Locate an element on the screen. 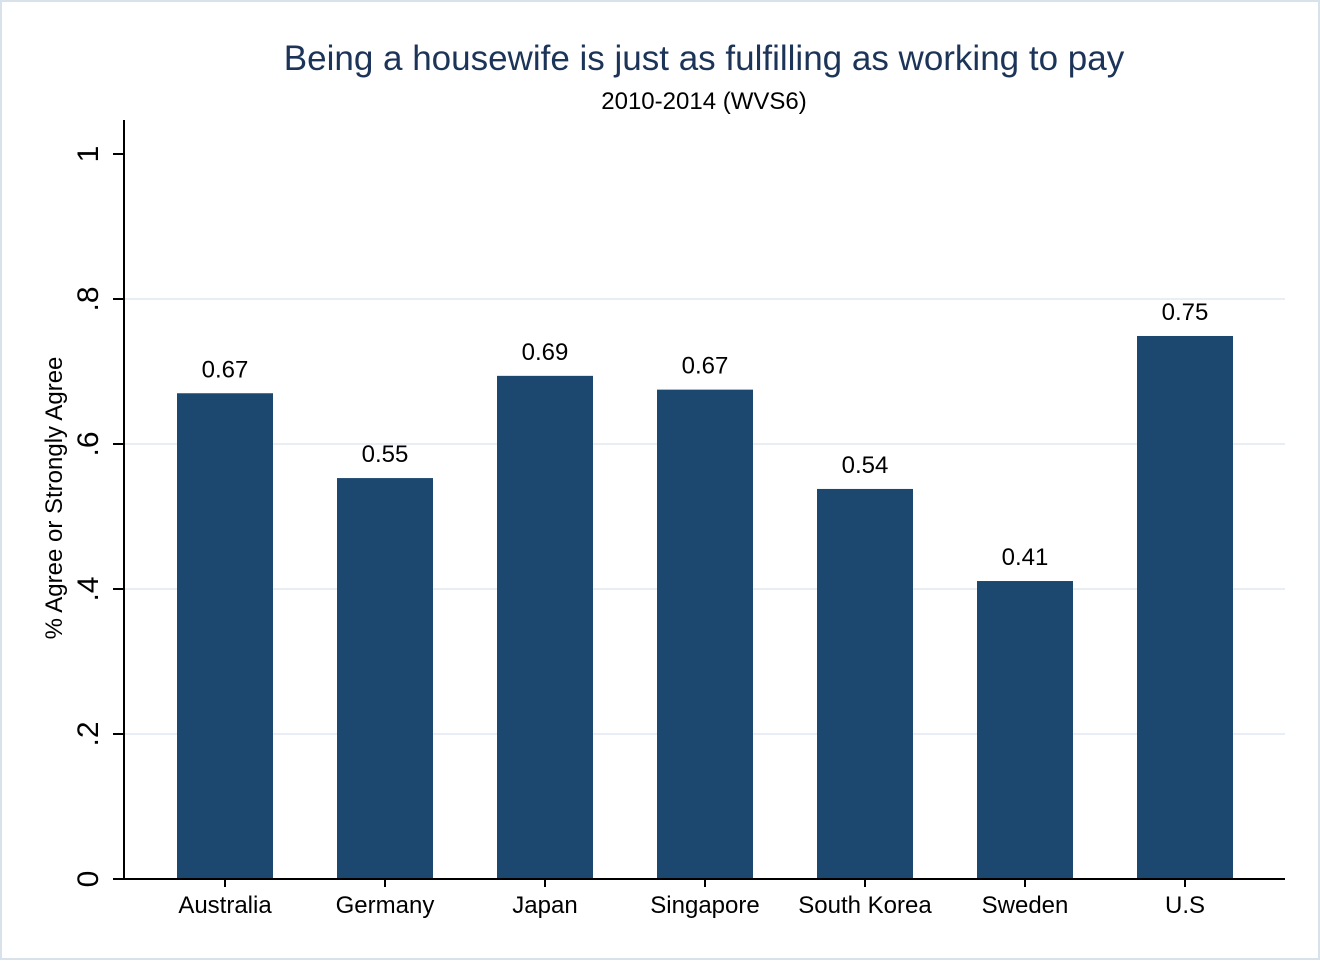 The width and height of the screenshot is (1320, 965). x-tick-label: Japan is located at coordinates (544, 905).